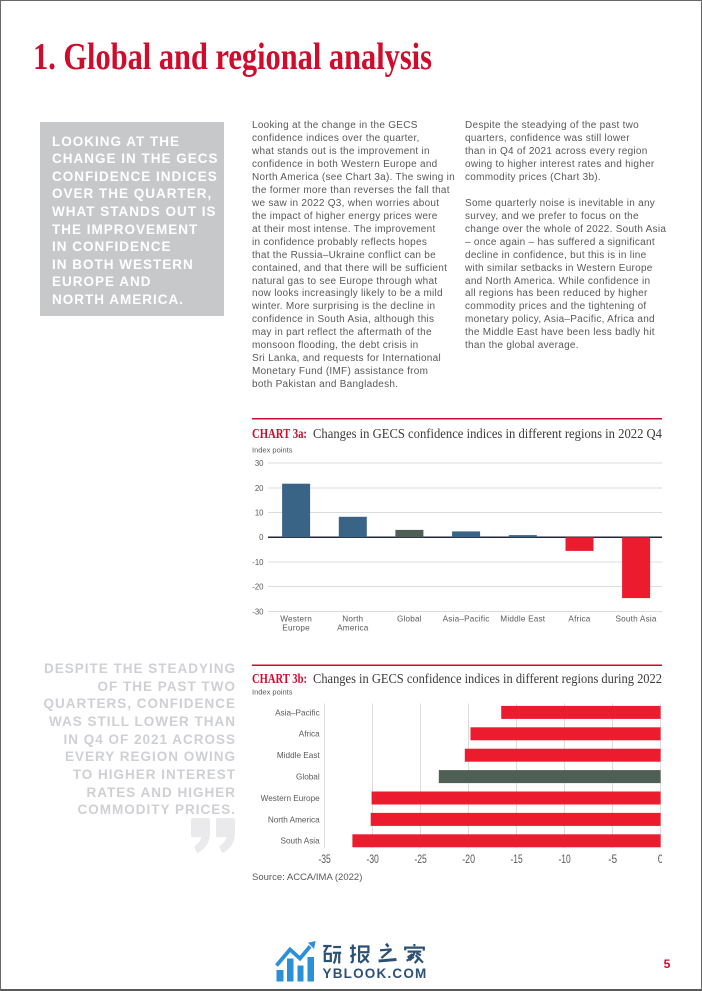 This screenshot has height=991, width=702. Describe the element at coordinates (259, 513) in the screenshot. I see `svg-text: 10` at that location.